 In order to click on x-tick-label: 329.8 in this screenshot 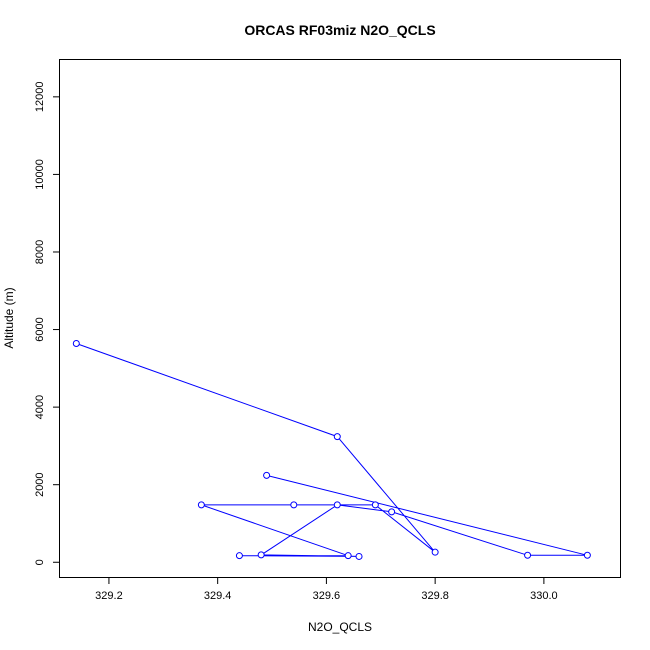, I will do `click(435, 596)`.